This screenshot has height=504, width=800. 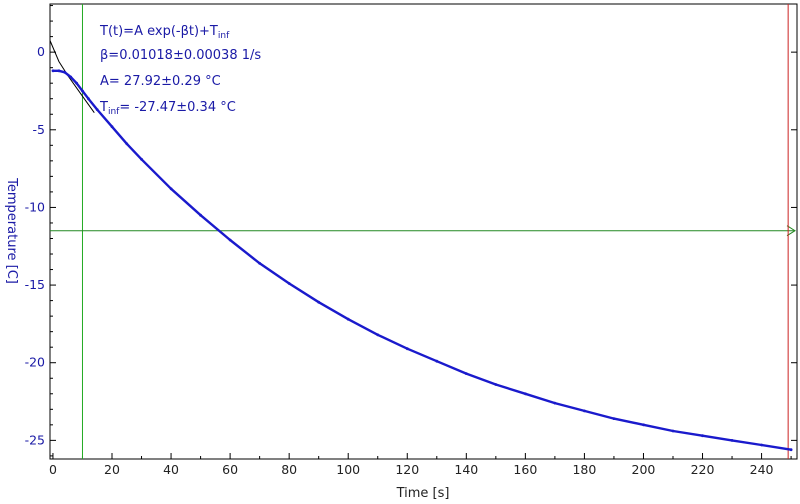 What do you see at coordinates (466, 469) in the screenshot?
I see `x-tick-label: 140` at bounding box center [466, 469].